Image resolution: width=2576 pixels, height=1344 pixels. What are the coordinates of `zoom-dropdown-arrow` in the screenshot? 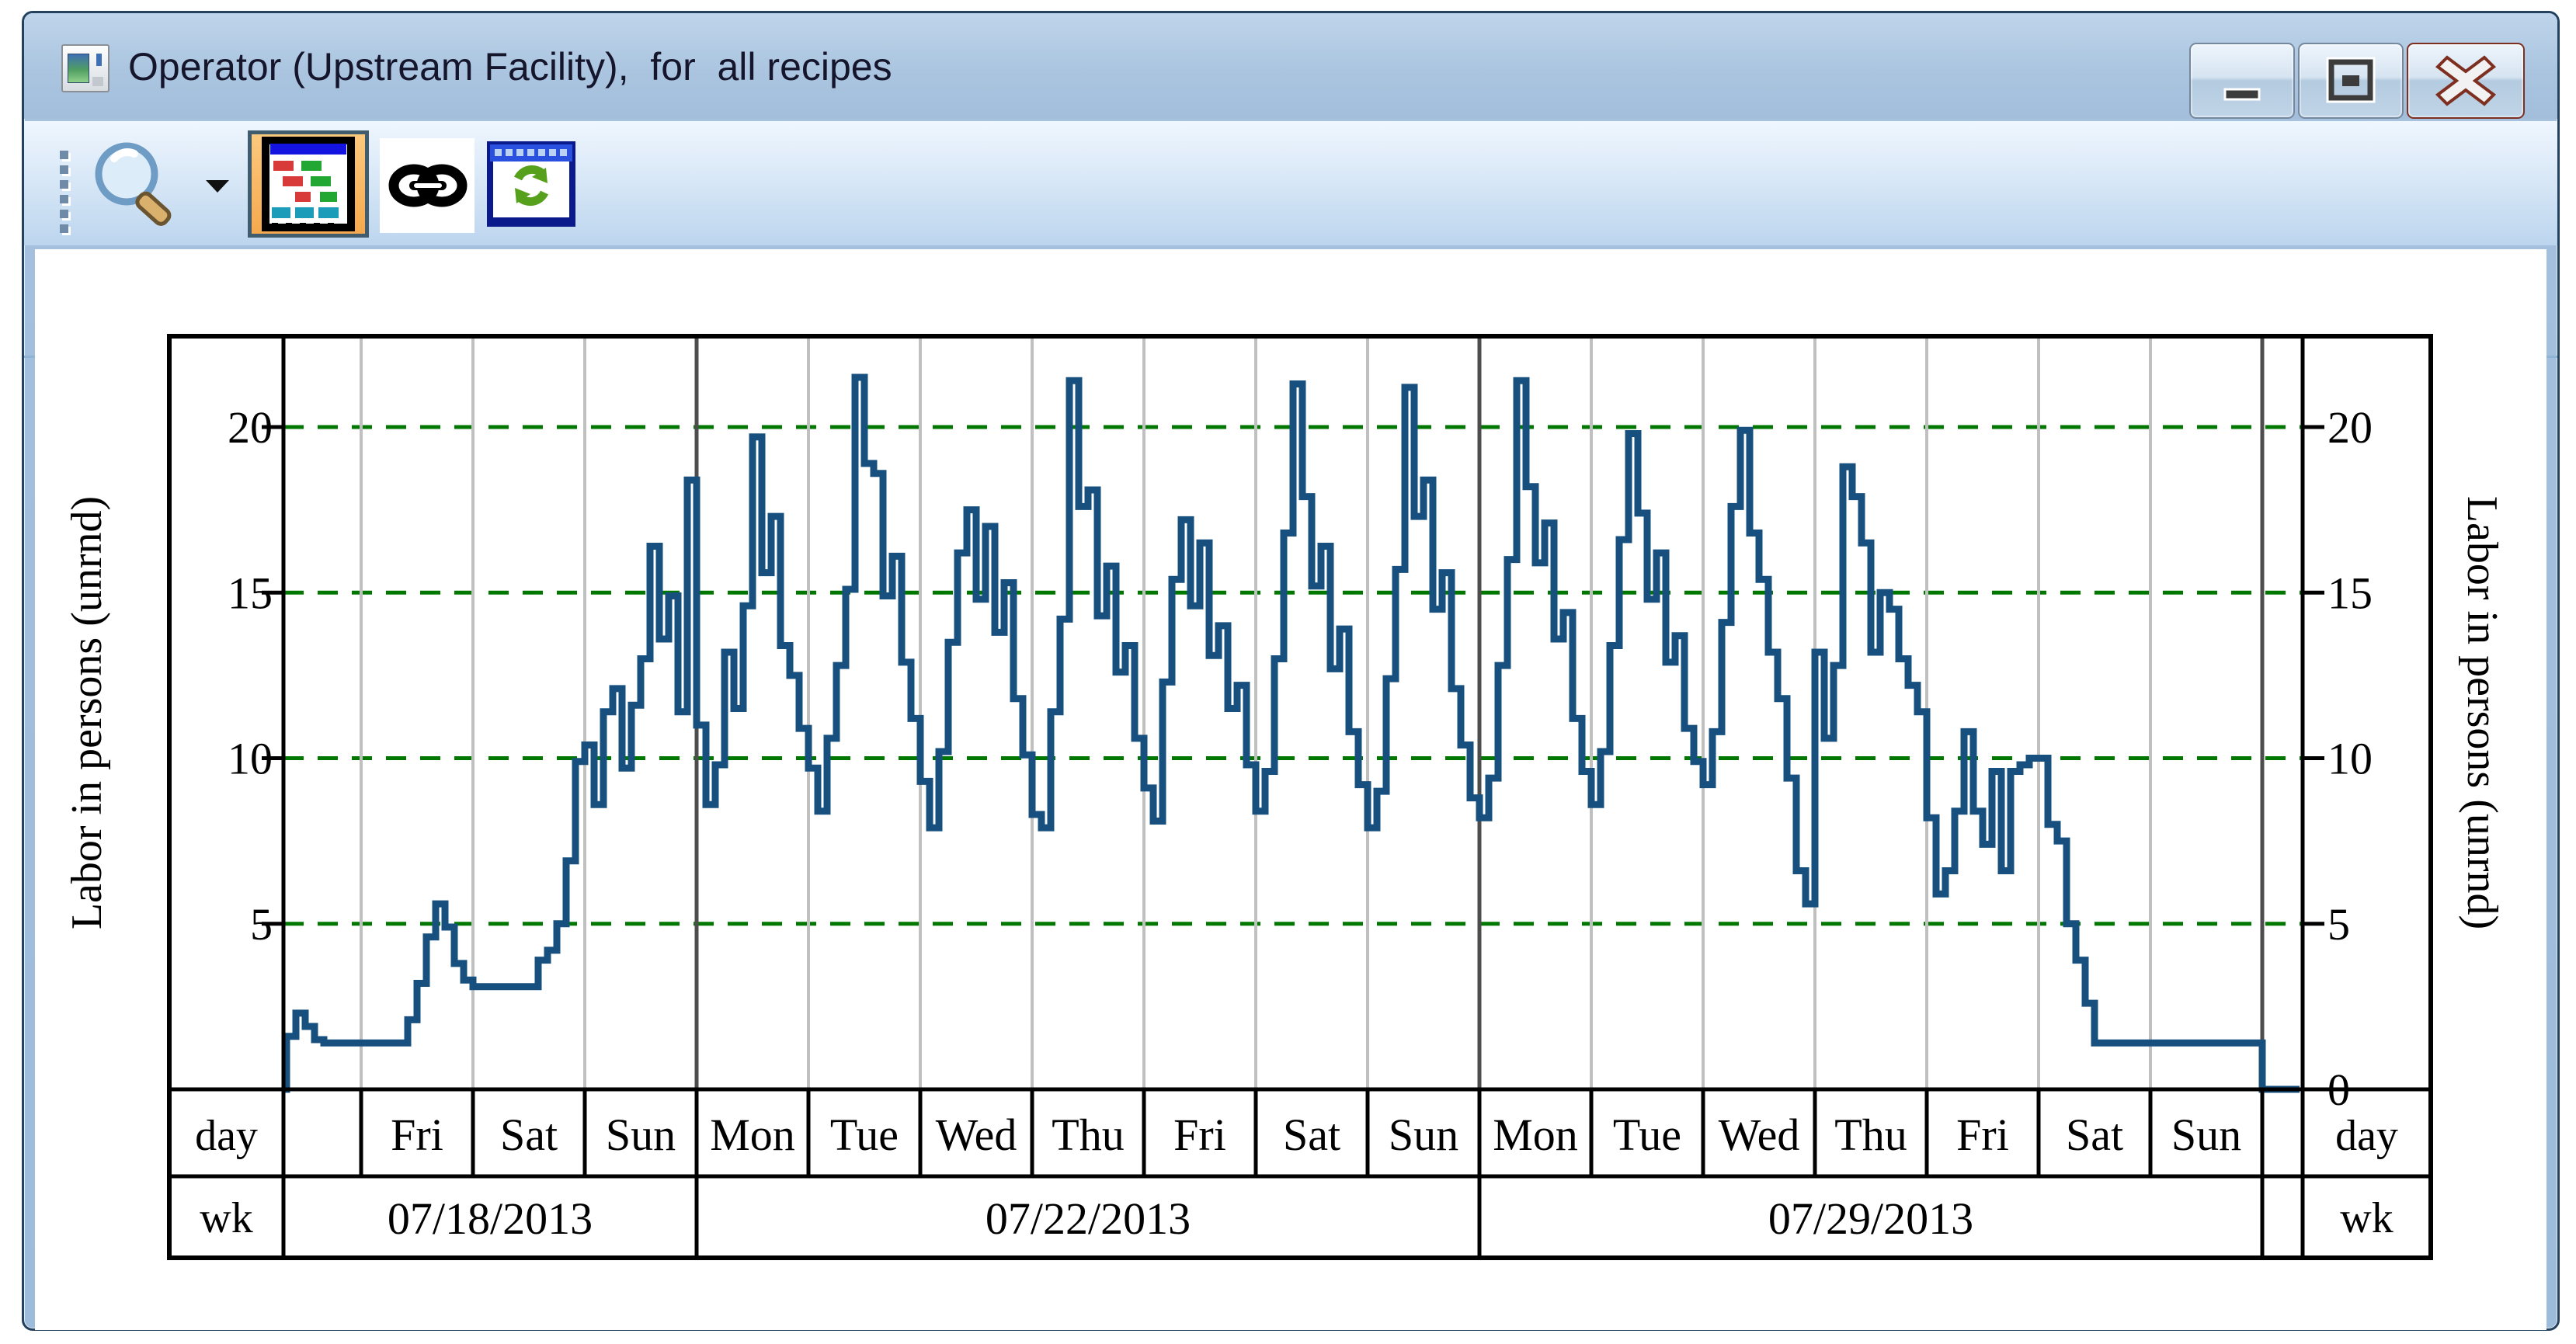 It's located at (217, 185).